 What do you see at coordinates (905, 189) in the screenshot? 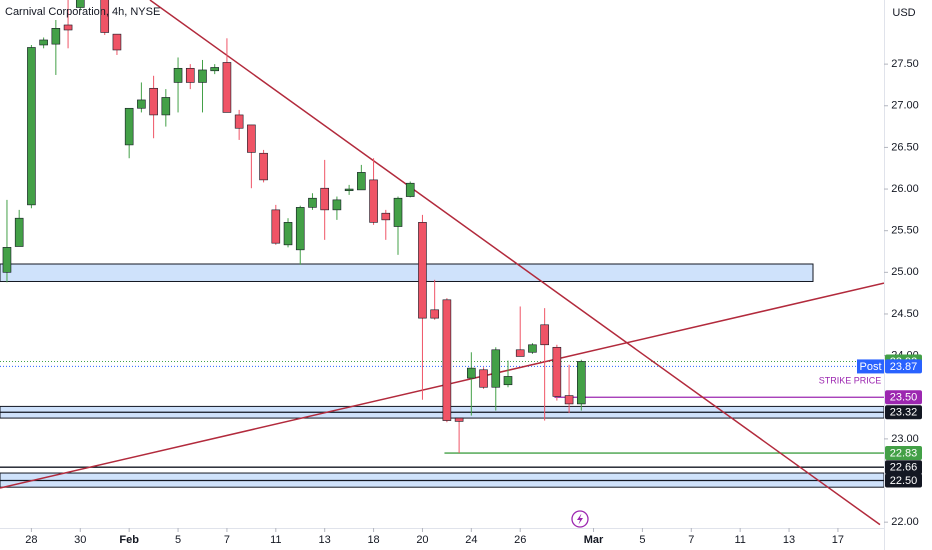
I see `y-tick-label: 26.00` at bounding box center [905, 189].